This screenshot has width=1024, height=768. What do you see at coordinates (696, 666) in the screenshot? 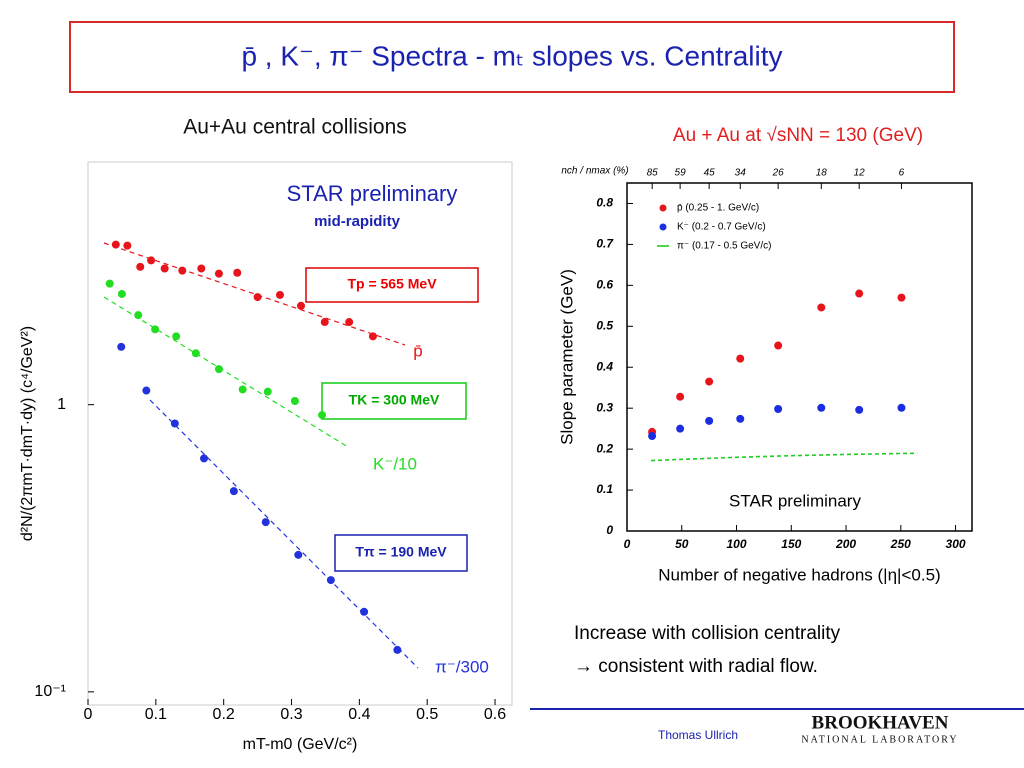
I see `body-text: → consistent with radial flow.` at bounding box center [696, 666].